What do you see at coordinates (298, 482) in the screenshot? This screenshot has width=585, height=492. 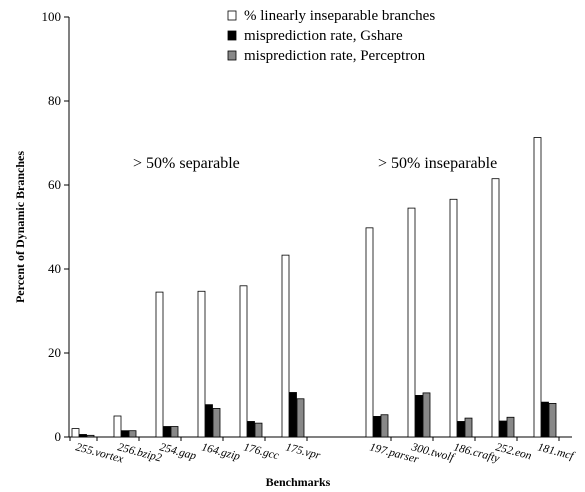 I see `x-axis-title: Benchmarks` at bounding box center [298, 482].